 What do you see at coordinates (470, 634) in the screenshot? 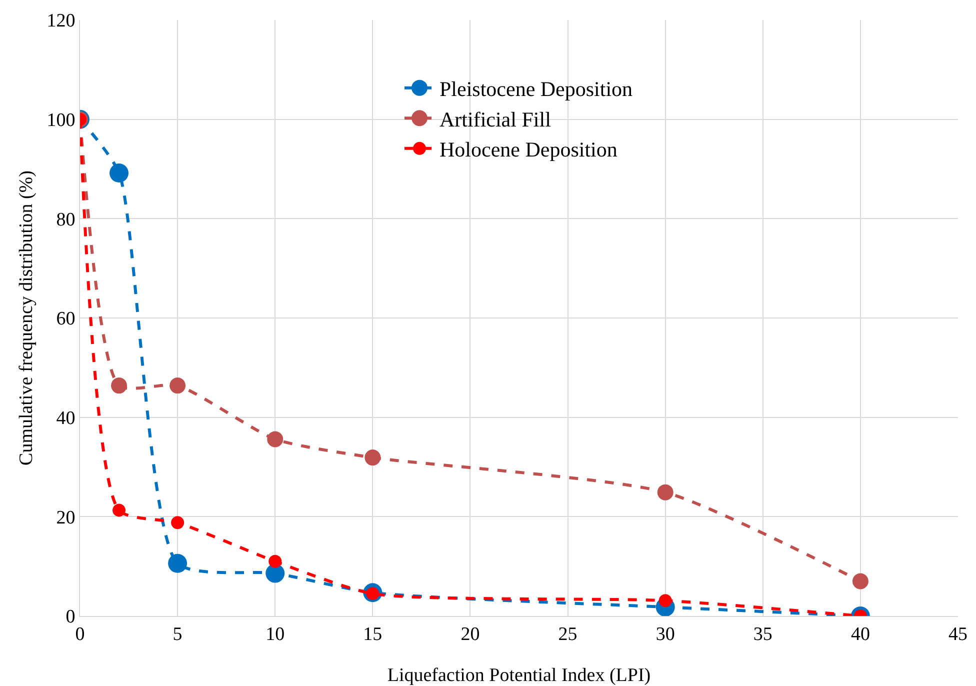
I see `x-tick-label: 20` at bounding box center [470, 634].